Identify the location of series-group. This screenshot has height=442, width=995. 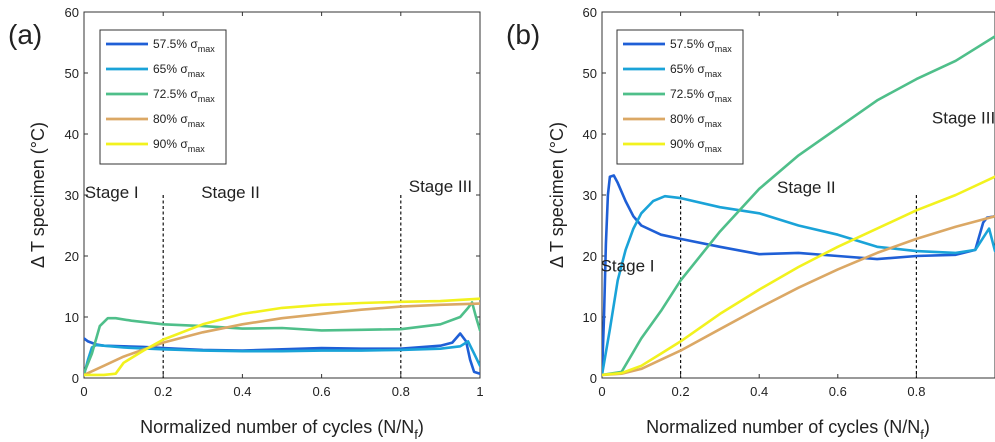
(282, 337).